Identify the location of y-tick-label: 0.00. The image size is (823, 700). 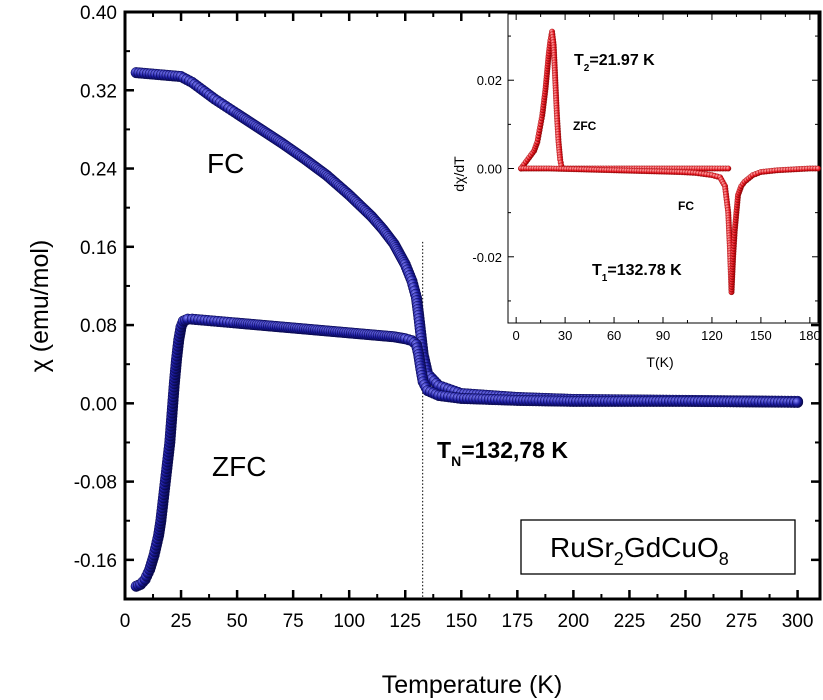
(98, 404).